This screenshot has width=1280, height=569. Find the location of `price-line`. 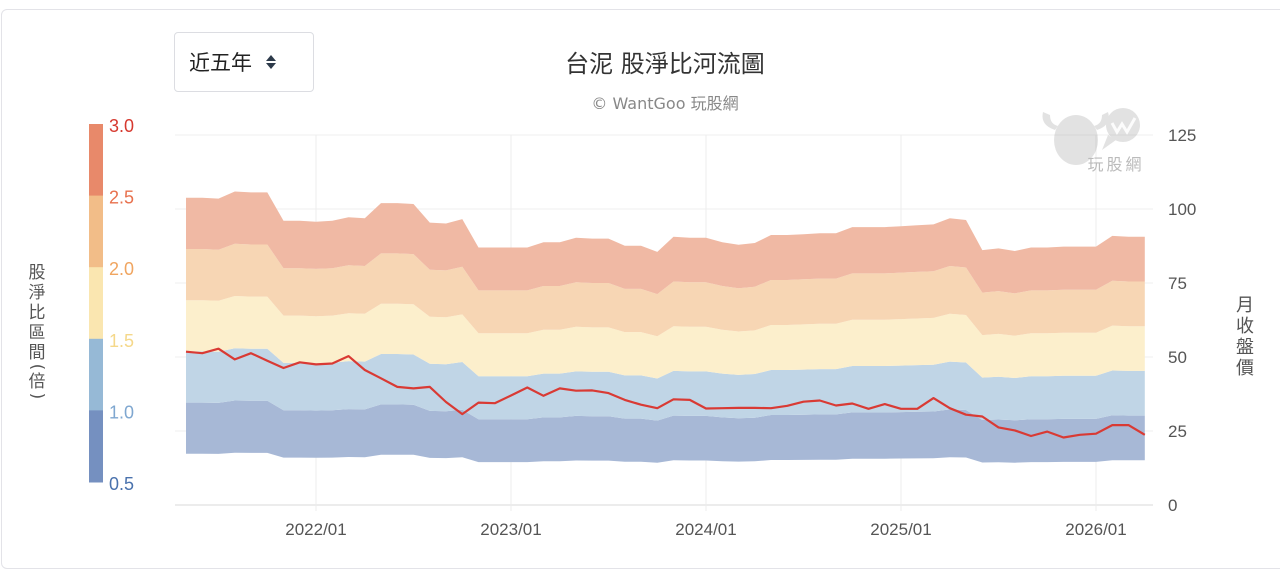

price-line is located at coordinates (665, 393).